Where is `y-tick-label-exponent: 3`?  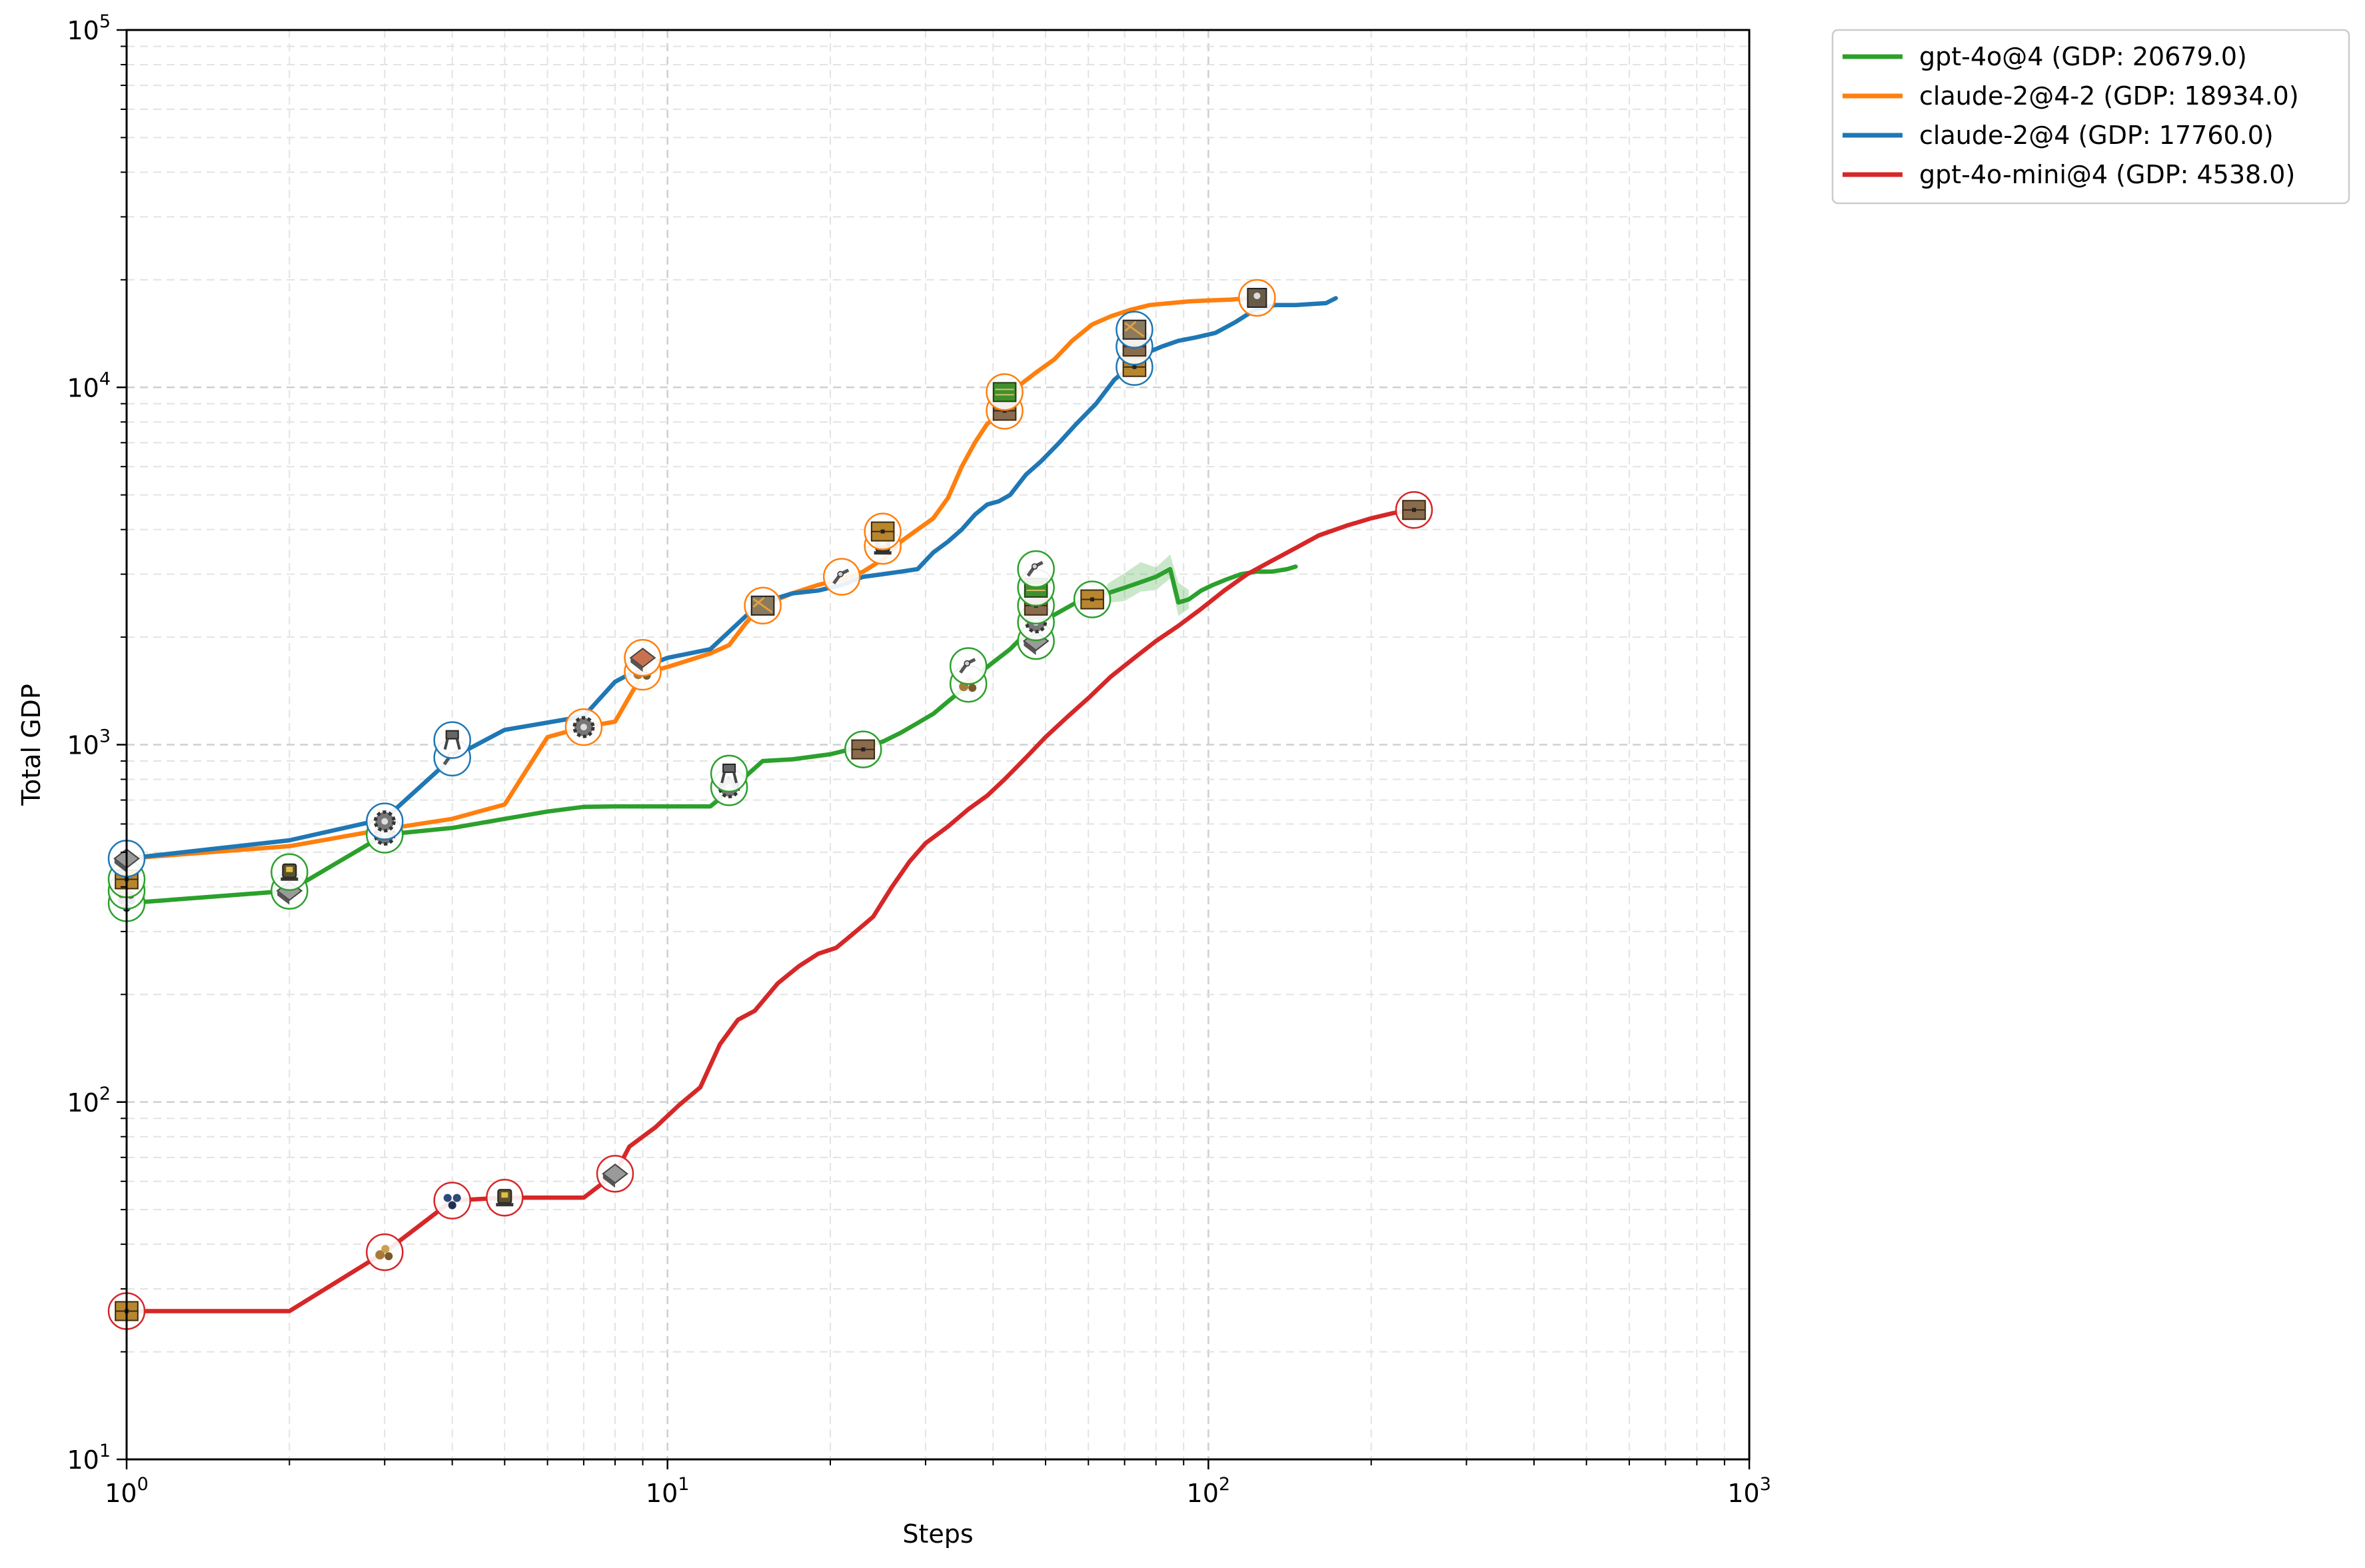 y-tick-label-exponent: 3 is located at coordinates (105, 736).